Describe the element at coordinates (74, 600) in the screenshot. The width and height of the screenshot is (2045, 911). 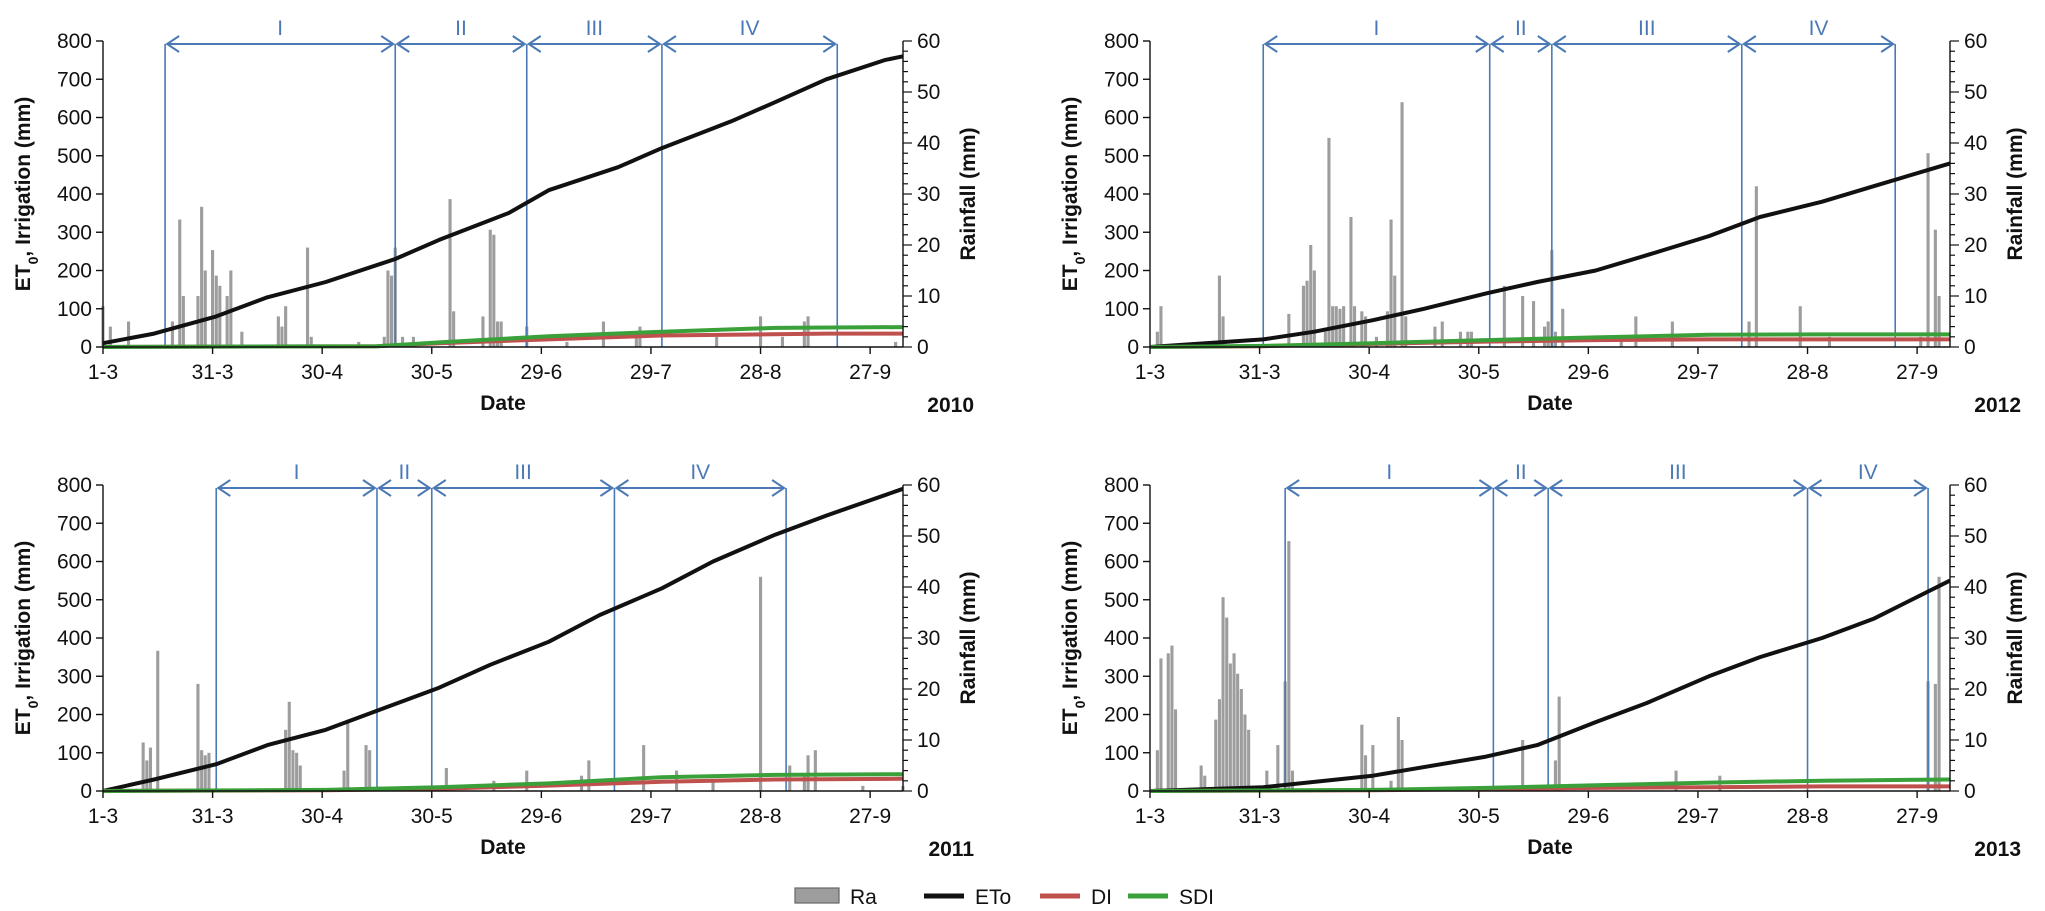
I see `y-tick-label-left: 500` at that location.